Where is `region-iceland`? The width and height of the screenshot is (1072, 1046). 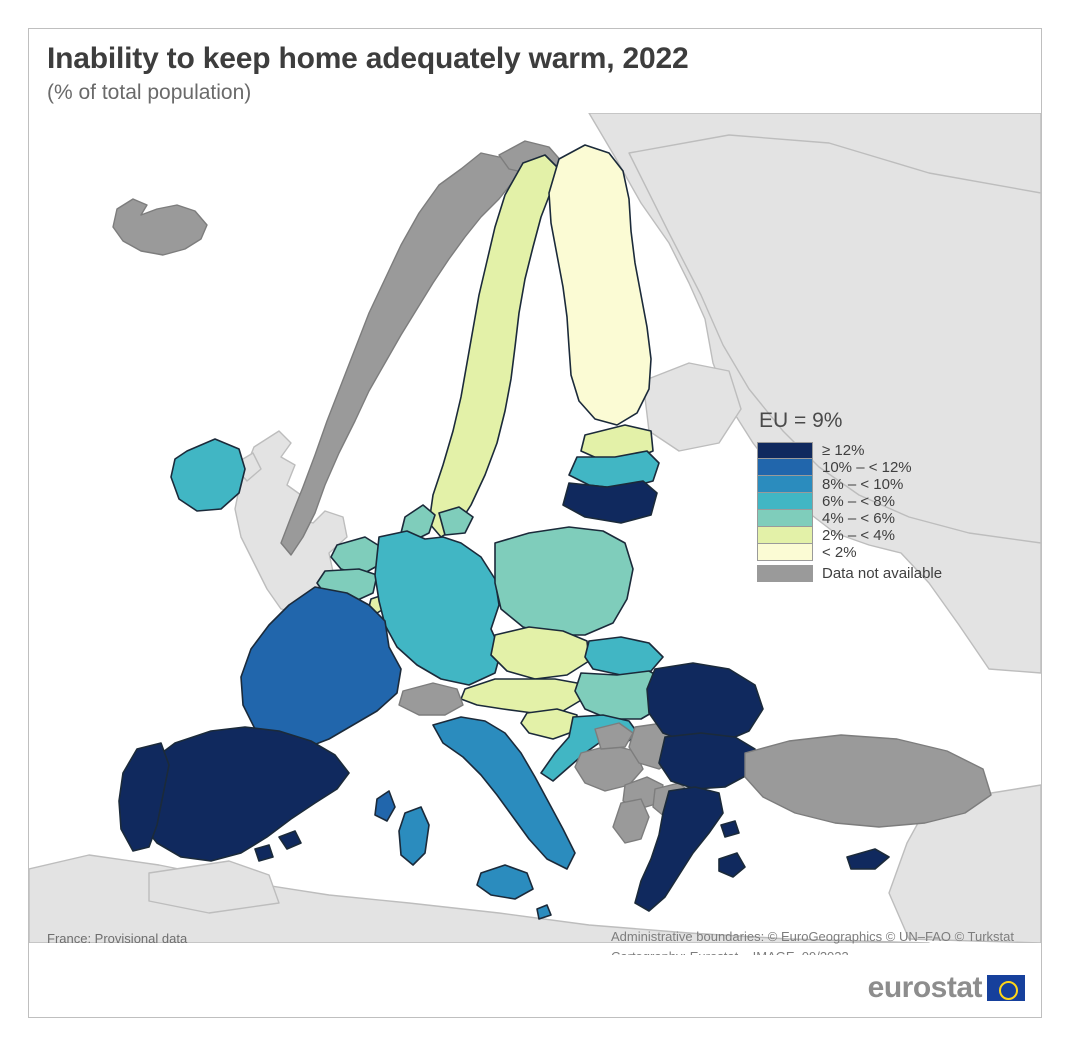
region-iceland is located at coordinates (160, 227).